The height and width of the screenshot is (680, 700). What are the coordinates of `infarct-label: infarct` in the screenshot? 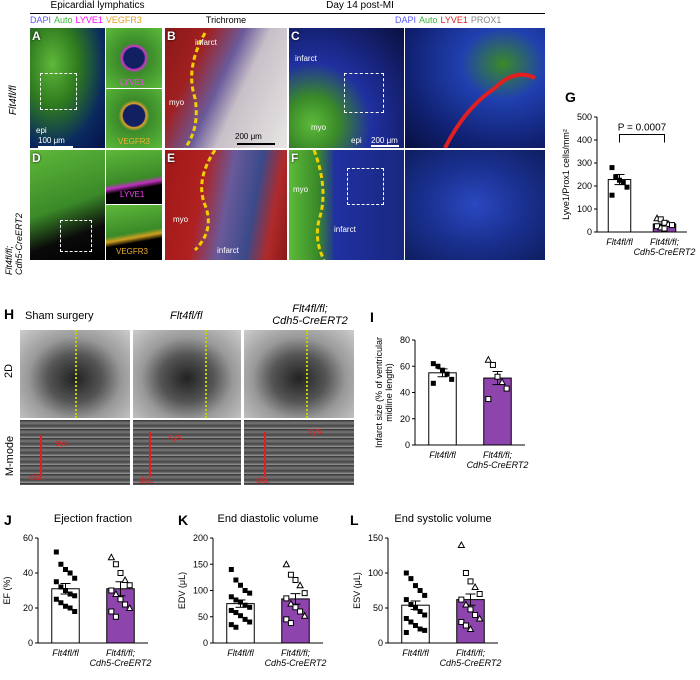 It's located at (306, 58).